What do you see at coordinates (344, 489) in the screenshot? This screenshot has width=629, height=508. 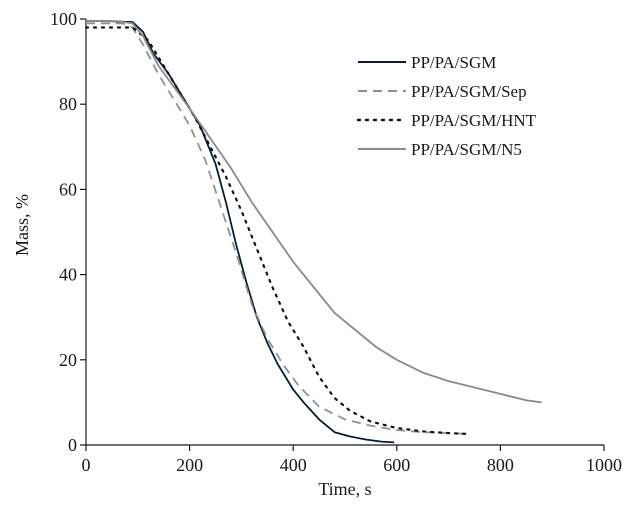 I see `x-axis-title: Time, s` at bounding box center [344, 489].